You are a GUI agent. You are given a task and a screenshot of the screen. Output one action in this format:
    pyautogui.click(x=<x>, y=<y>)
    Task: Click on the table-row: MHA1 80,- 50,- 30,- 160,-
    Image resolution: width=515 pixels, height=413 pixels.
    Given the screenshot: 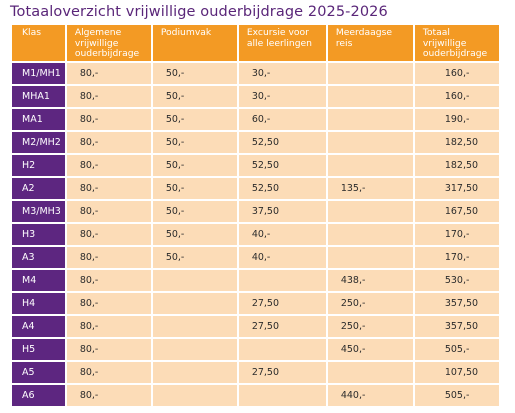 What is the action you would take?
    pyautogui.click(x=255, y=96)
    